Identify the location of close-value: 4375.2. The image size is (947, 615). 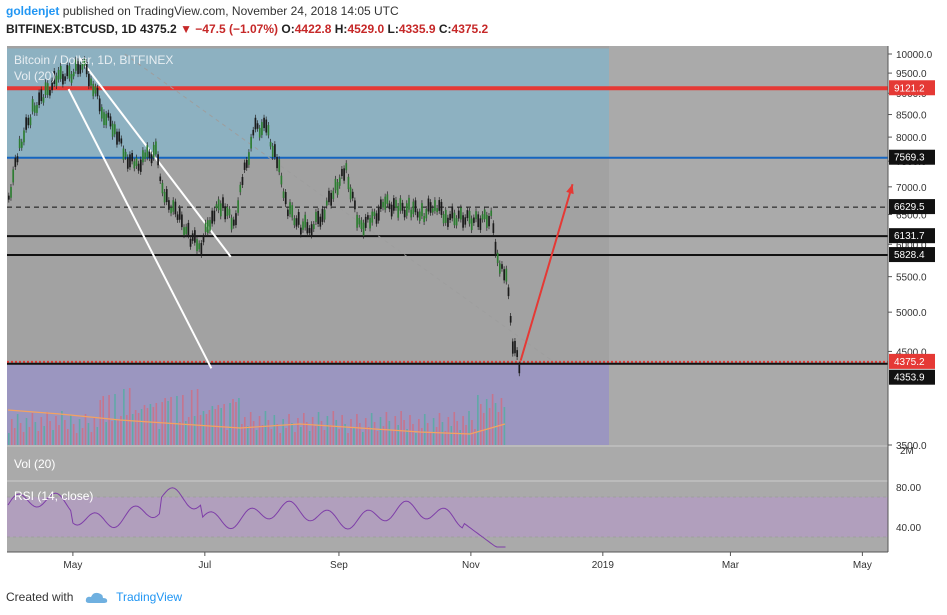
(158, 29).